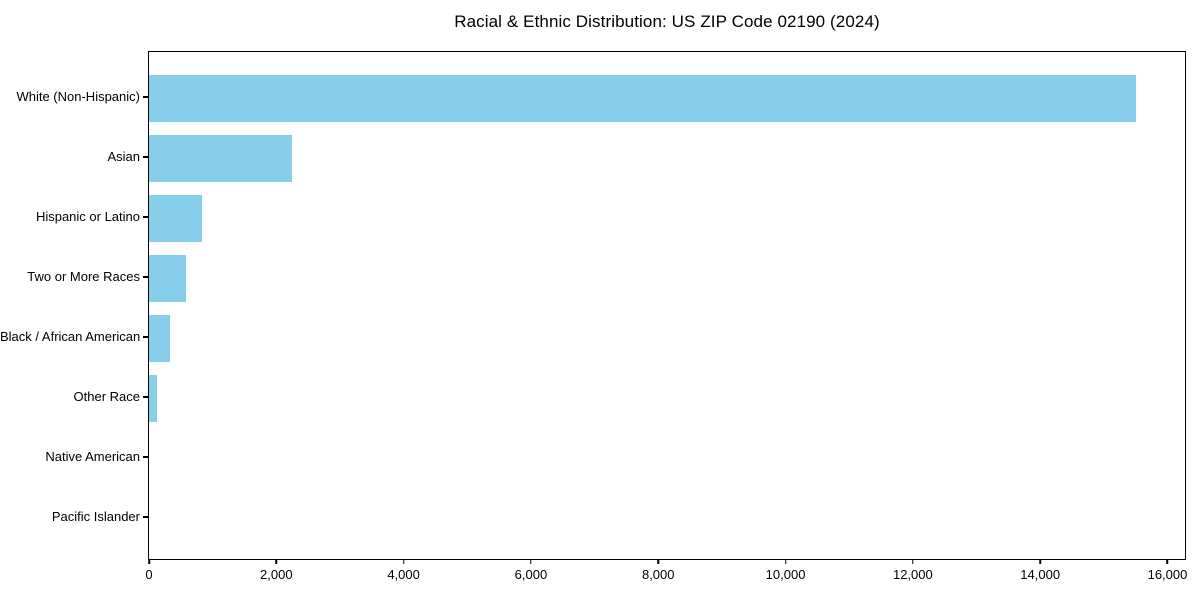  Describe the element at coordinates (78, 96) in the screenshot. I see `y-axis-label: White (Non-Hispanic)` at that location.